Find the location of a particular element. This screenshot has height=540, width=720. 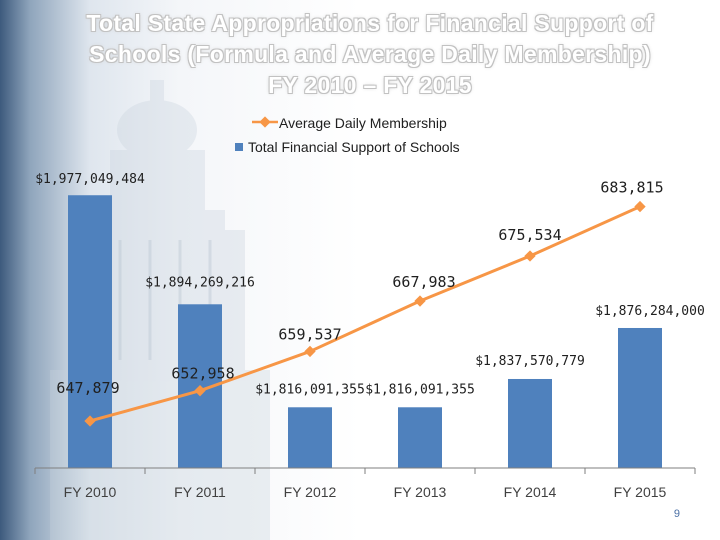

page-number: 9 is located at coordinates (676, 514).